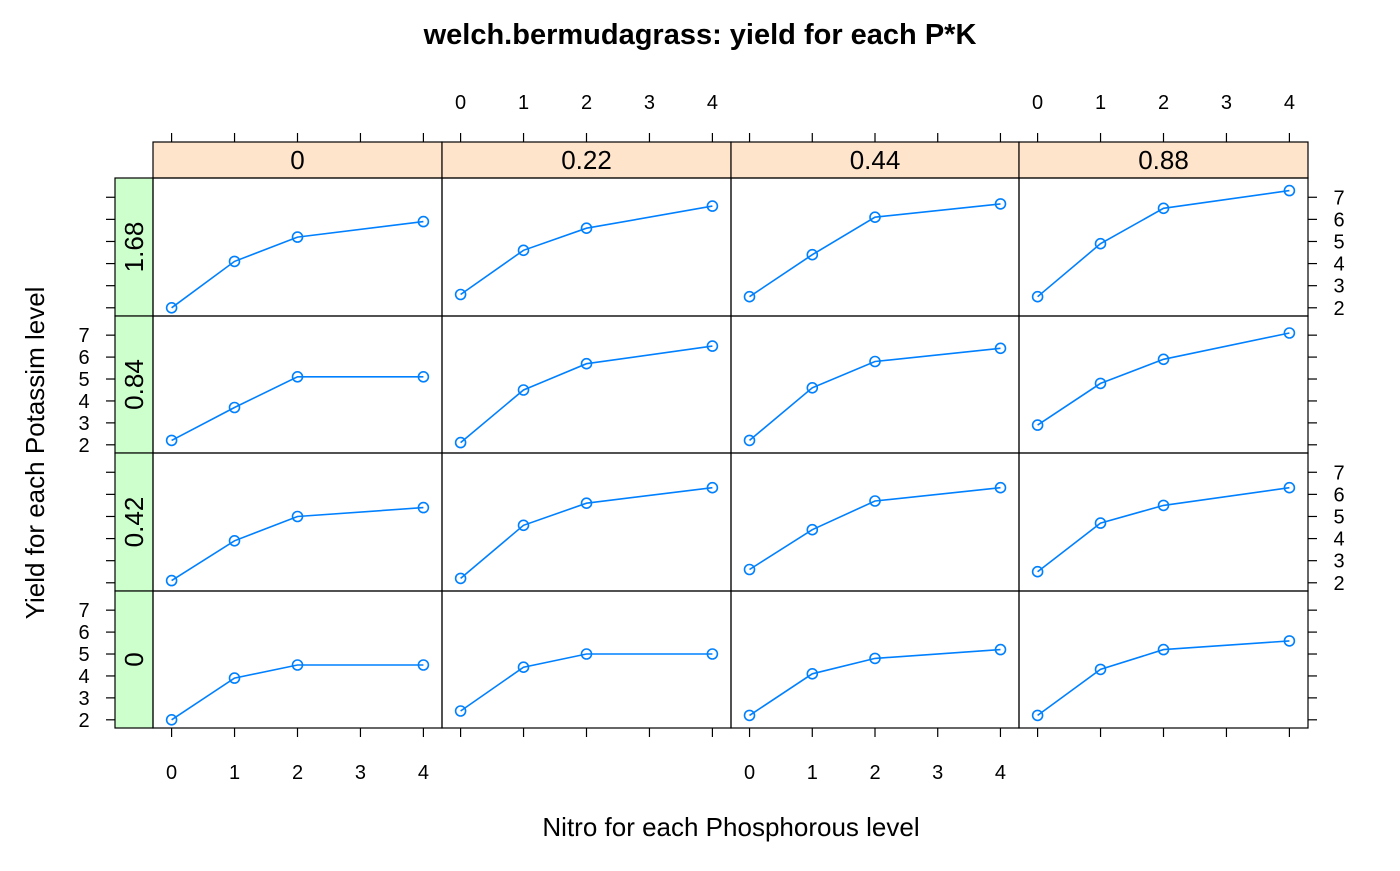  What do you see at coordinates (134, 384) in the screenshot?
I see `strip-potassium-label: 0.84` at bounding box center [134, 384].